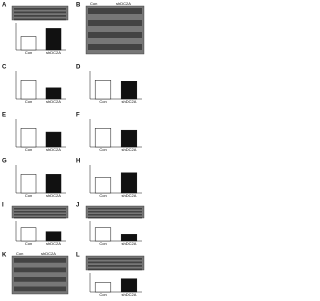  What do you see at coordinates (4, 116) in the screenshot?
I see `panel-letter: E` at bounding box center [4, 116].